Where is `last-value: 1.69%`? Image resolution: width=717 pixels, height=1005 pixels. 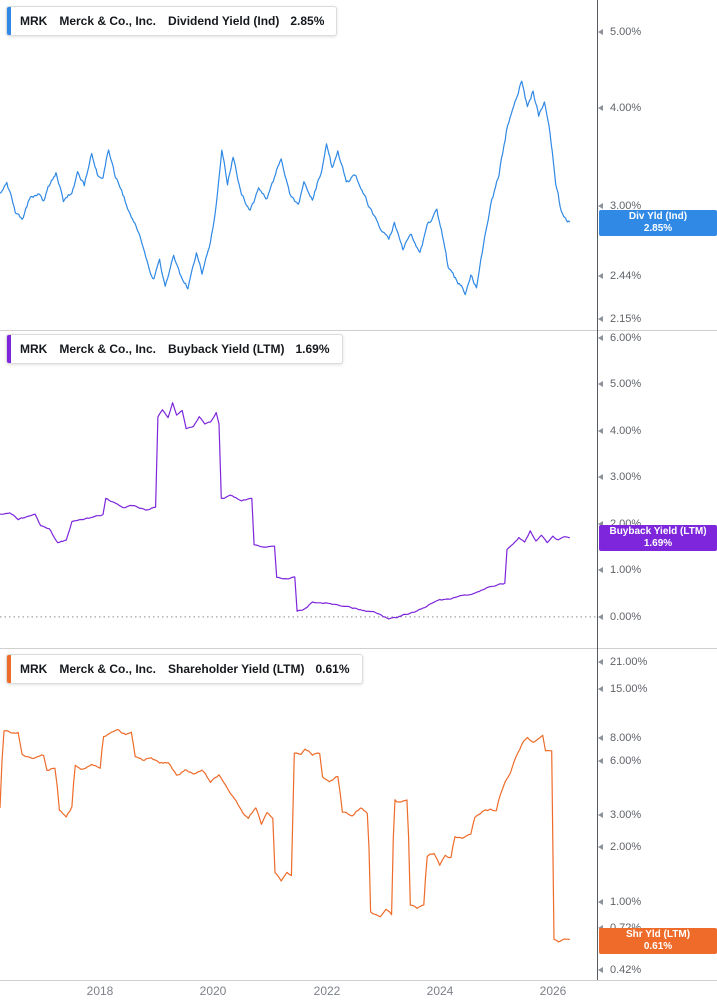 last-value: 1.69% is located at coordinates (312, 349).